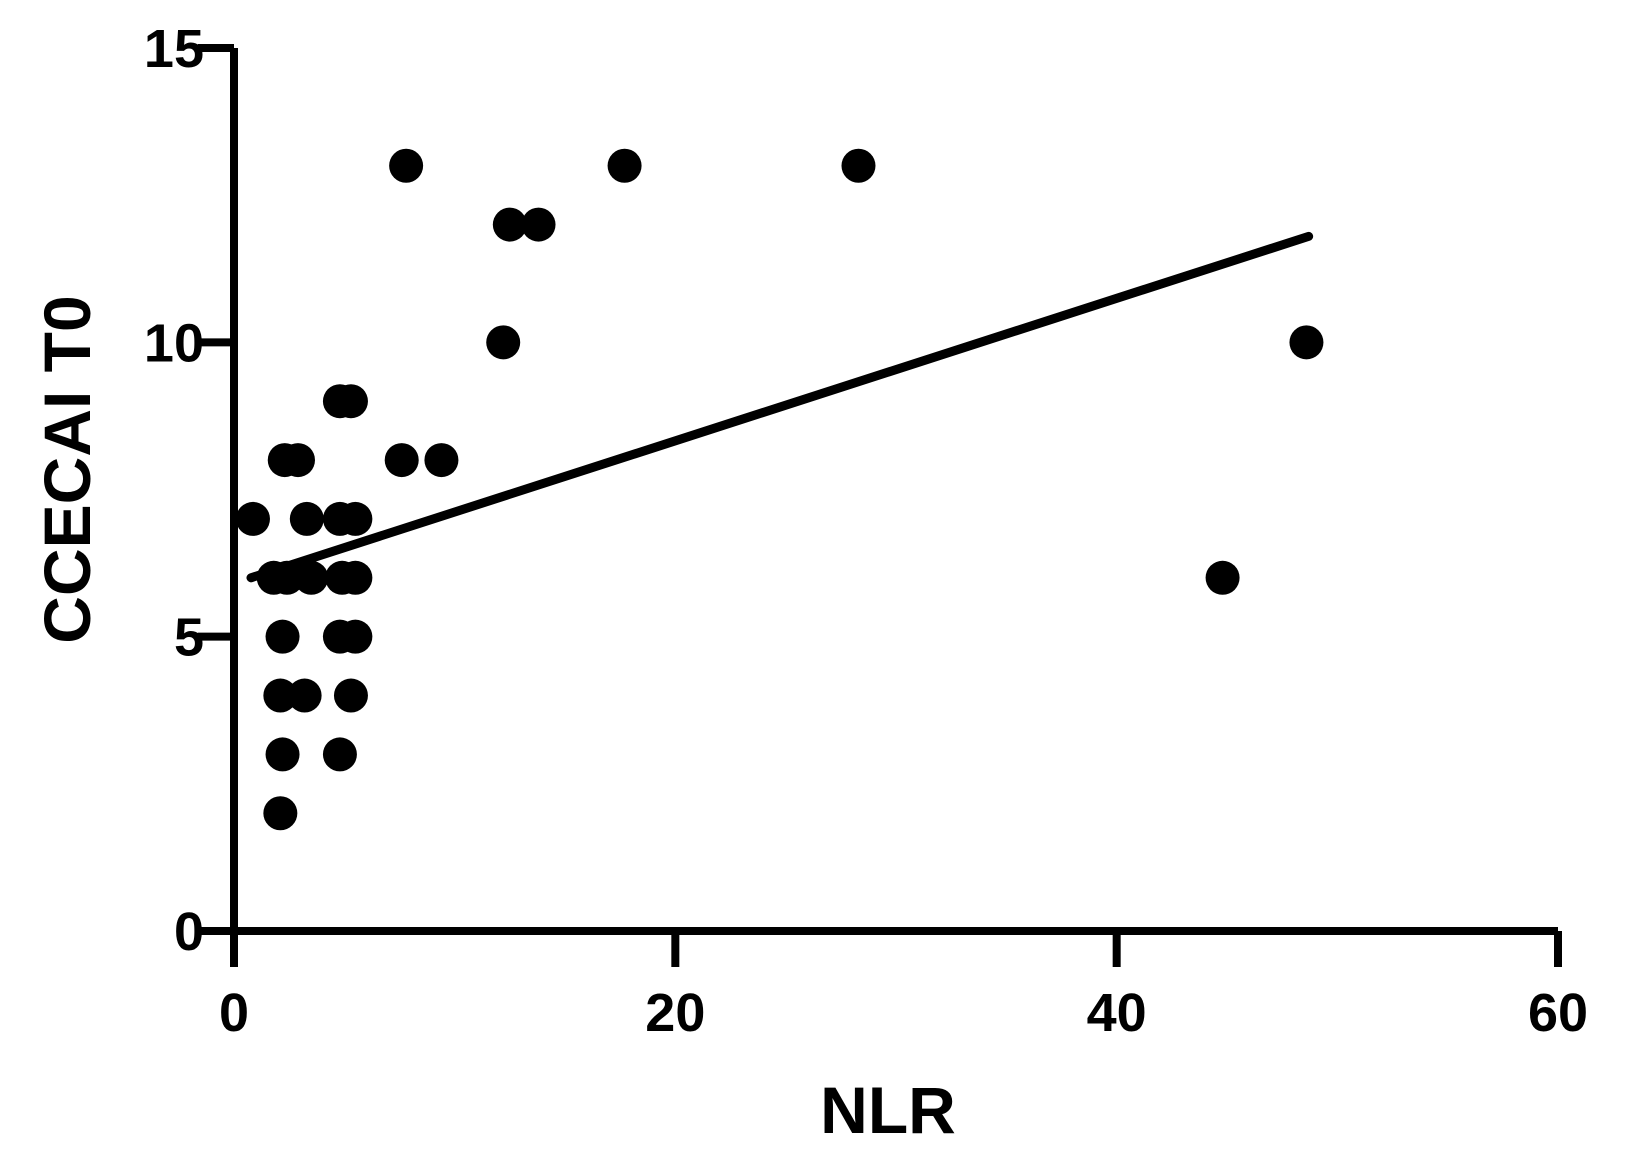  Describe the element at coordinates (67, 469) in the screenshot. I see `y-axis-label: CCECAI T0` at that location.